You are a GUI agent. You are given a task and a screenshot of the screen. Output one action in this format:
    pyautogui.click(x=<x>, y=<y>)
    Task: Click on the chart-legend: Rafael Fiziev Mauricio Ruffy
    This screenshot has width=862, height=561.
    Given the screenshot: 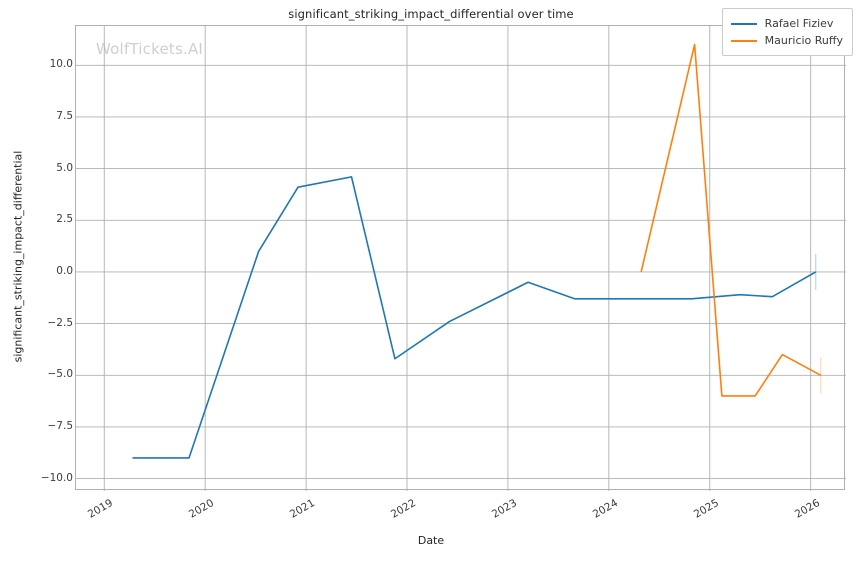 What is the action you would take?
    pyautogui.click(x=787, y=32)
    